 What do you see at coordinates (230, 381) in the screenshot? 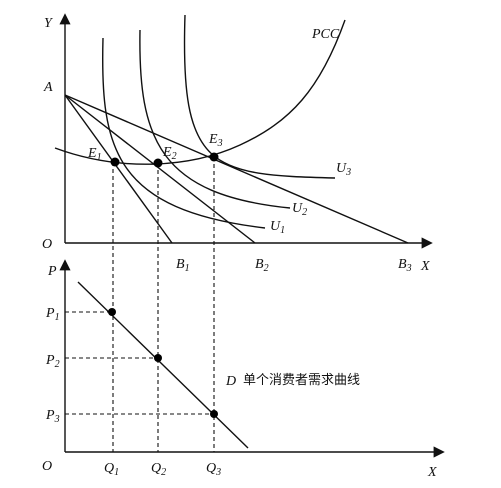
I see `d-label: D` at bounding box center [230, 381].